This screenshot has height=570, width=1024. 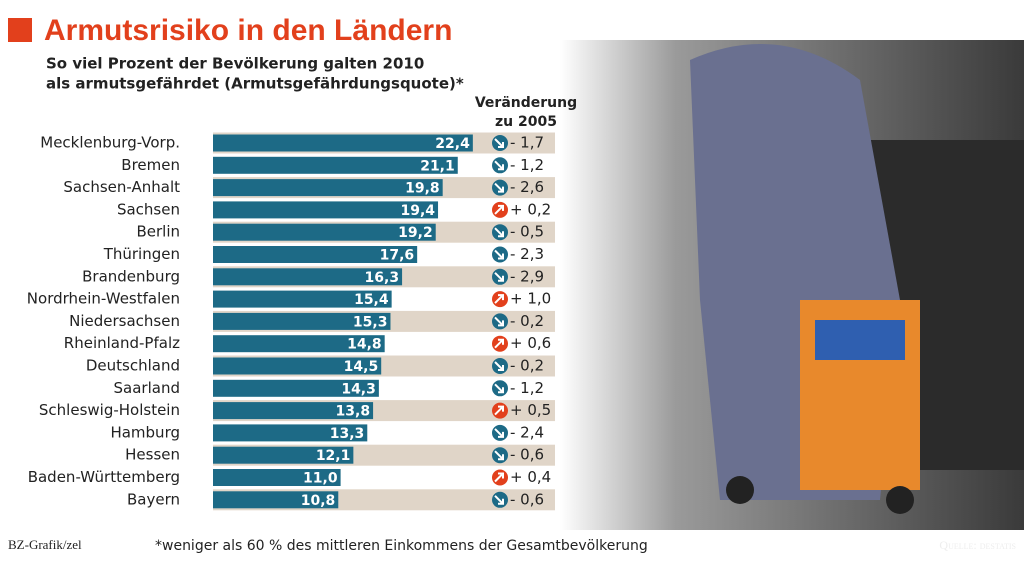 What do you see at coordinates (333, 456) in the screenshot?
I see `value-label: 12,1` at bounding box center [333, 456].